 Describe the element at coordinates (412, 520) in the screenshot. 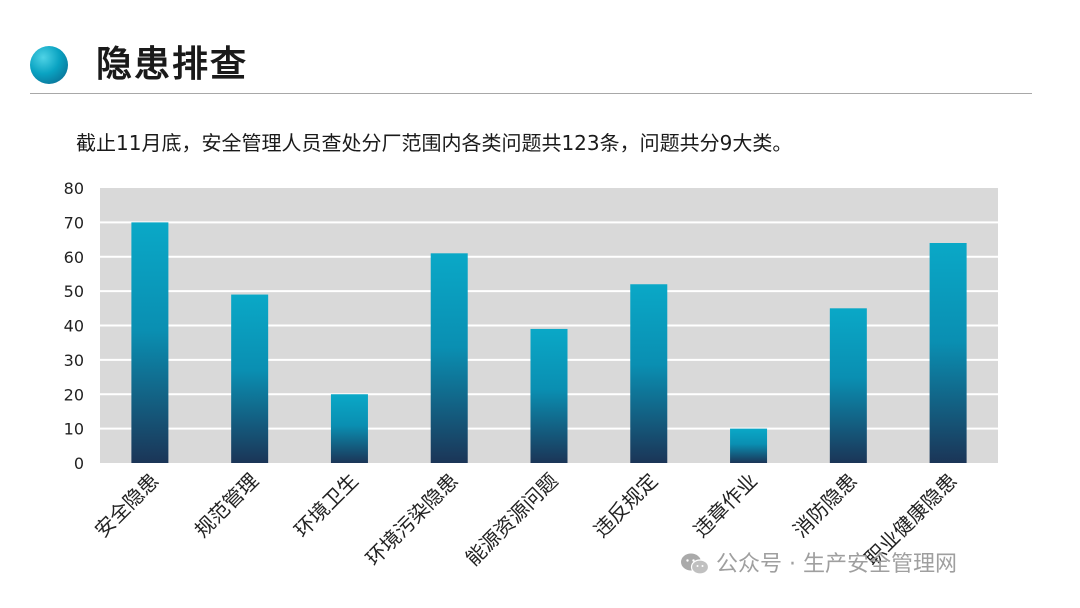

I see `x-category-label: 环境污染隐患` at that location.